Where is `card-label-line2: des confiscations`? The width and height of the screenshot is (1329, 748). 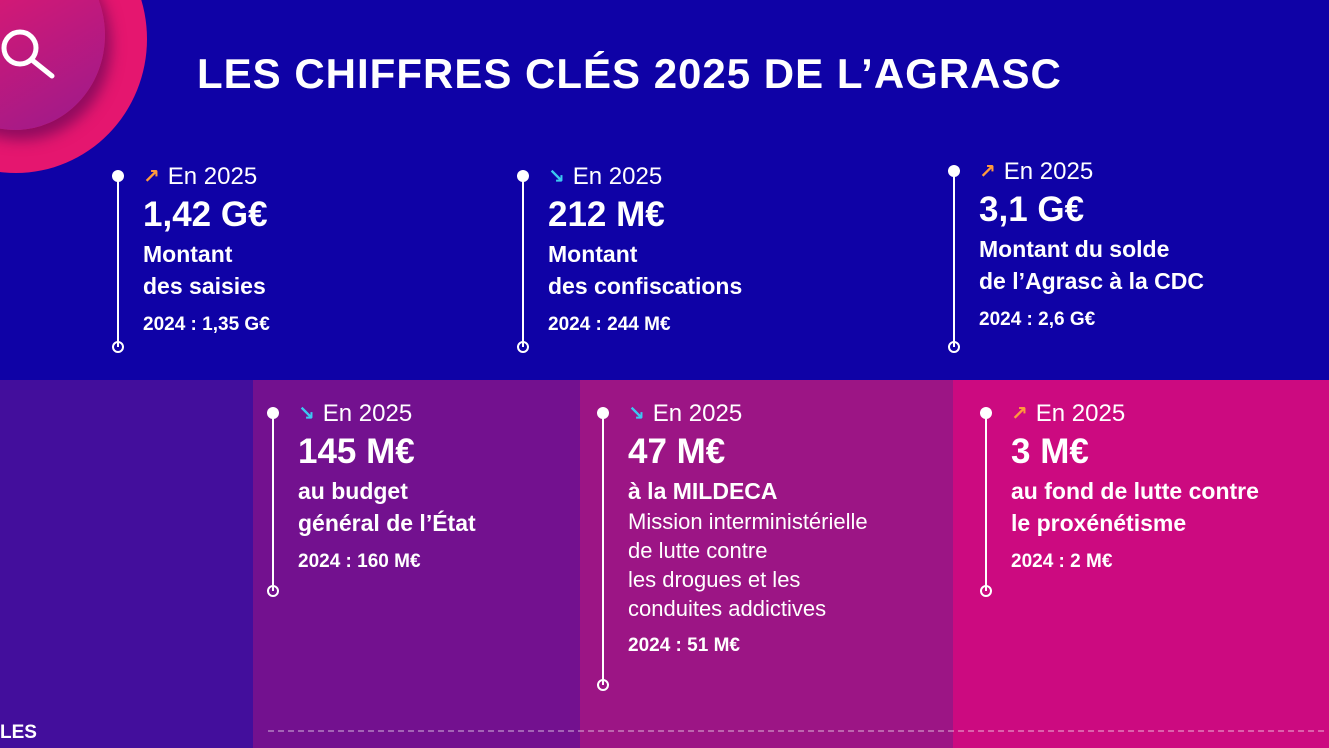
card-label-line2: des confiscations is located at coordinates (645, 286).